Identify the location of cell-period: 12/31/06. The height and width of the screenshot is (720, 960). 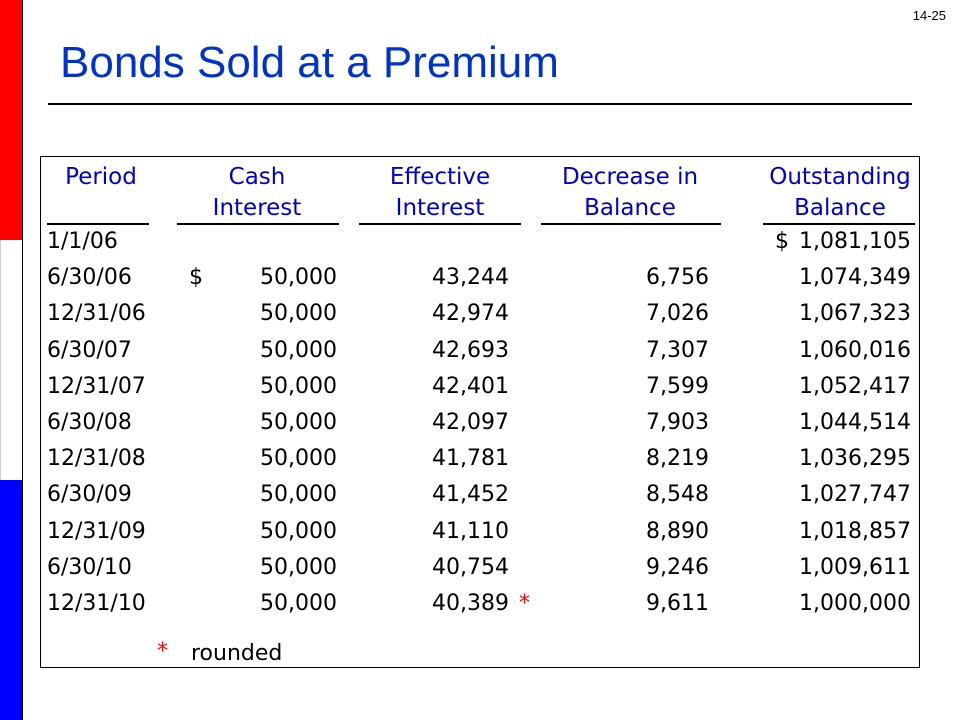
(96, 314).